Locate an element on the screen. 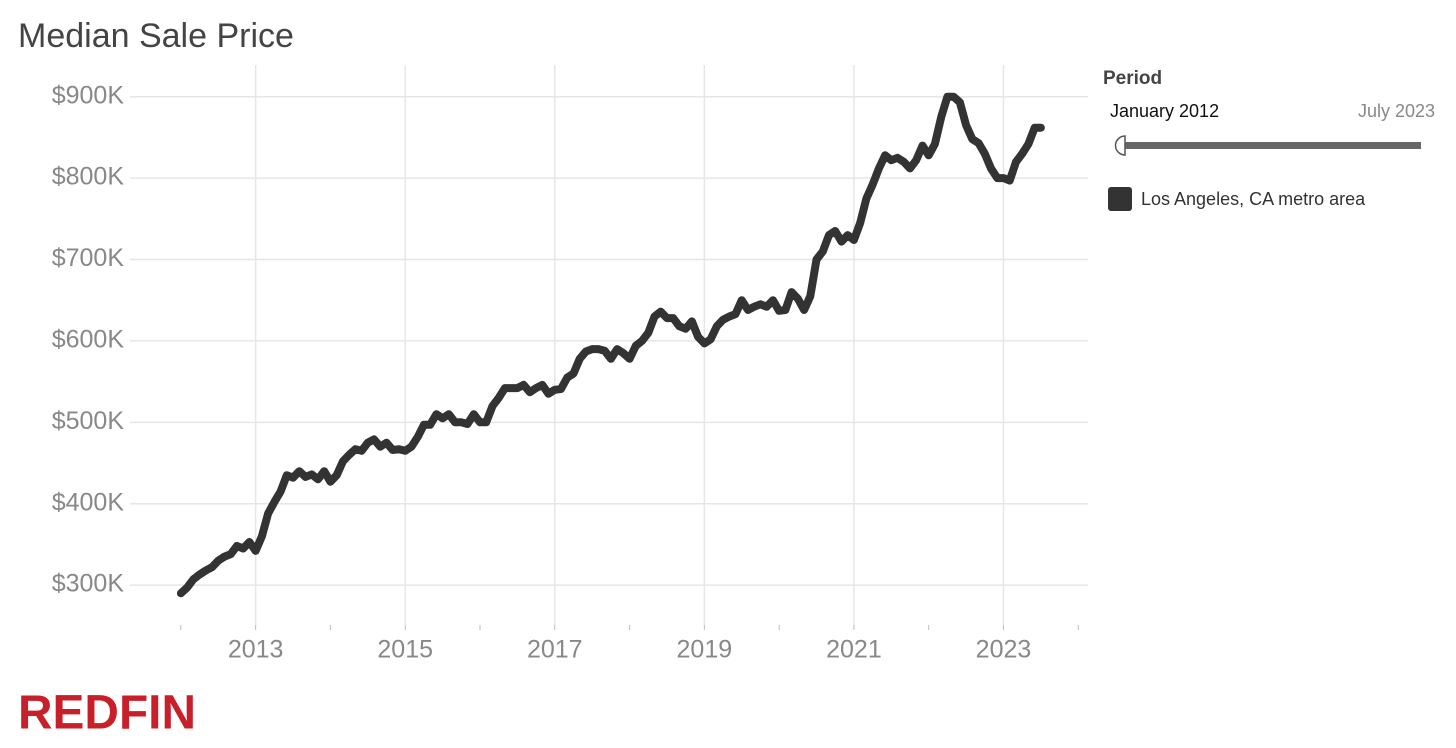 The width and height of the screenshot is (1456, 748). filter-start: January 2012 is located at coordinates (1164, 111).